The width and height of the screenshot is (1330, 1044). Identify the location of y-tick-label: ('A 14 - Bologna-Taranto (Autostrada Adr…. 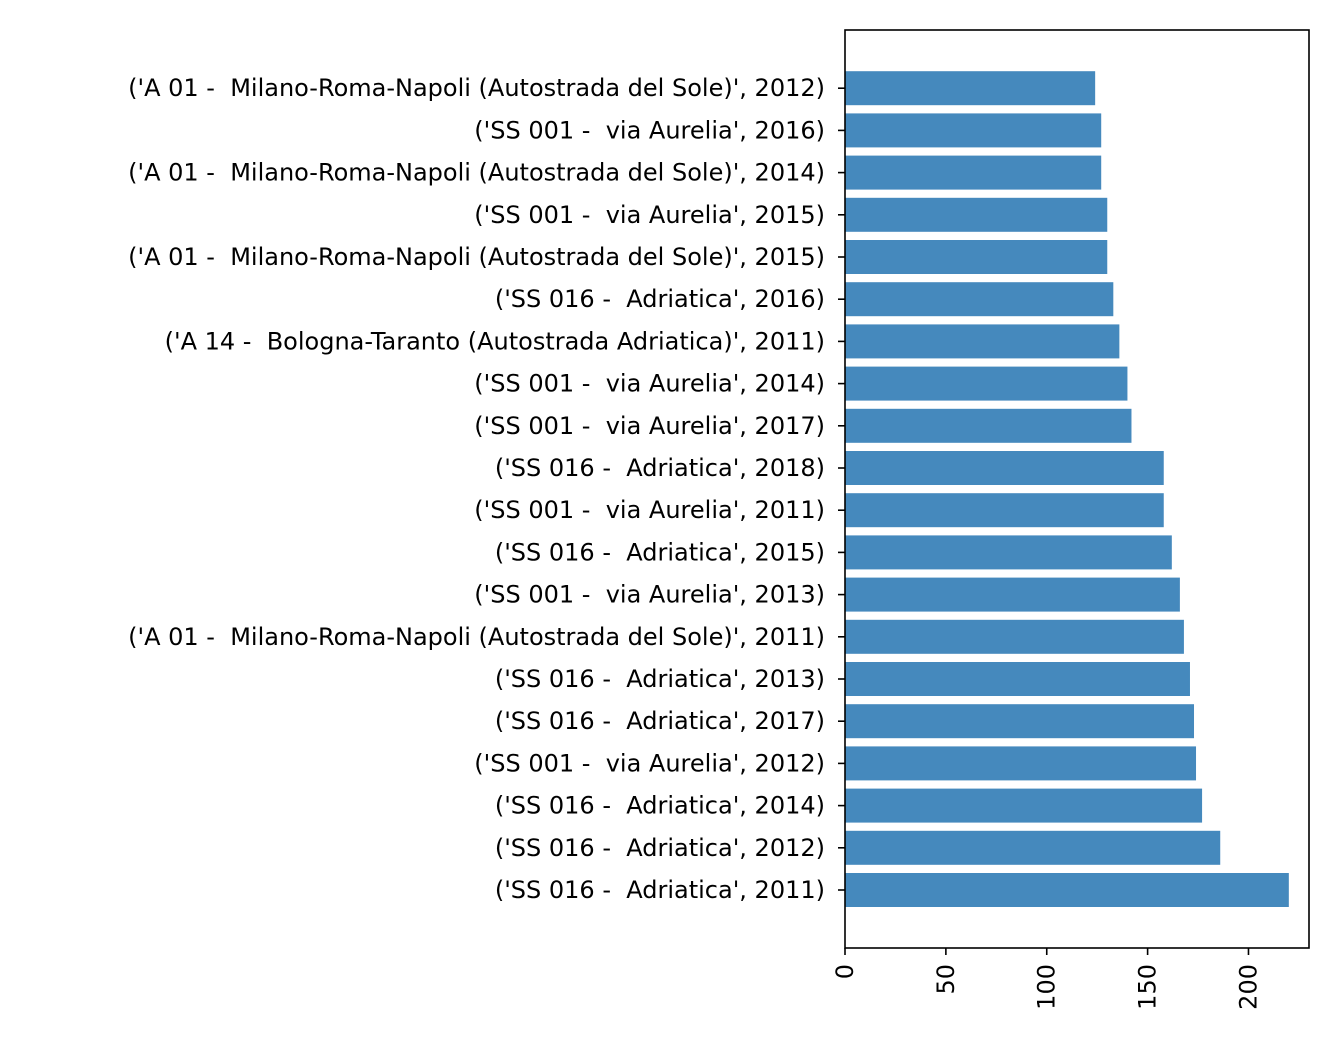
(495, 341).